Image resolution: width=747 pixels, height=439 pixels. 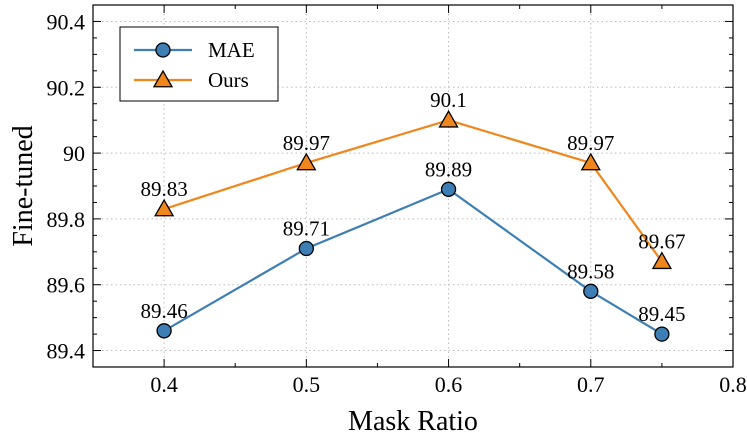 I want to click on legend-label: MAE, so click(x=231, y=50).